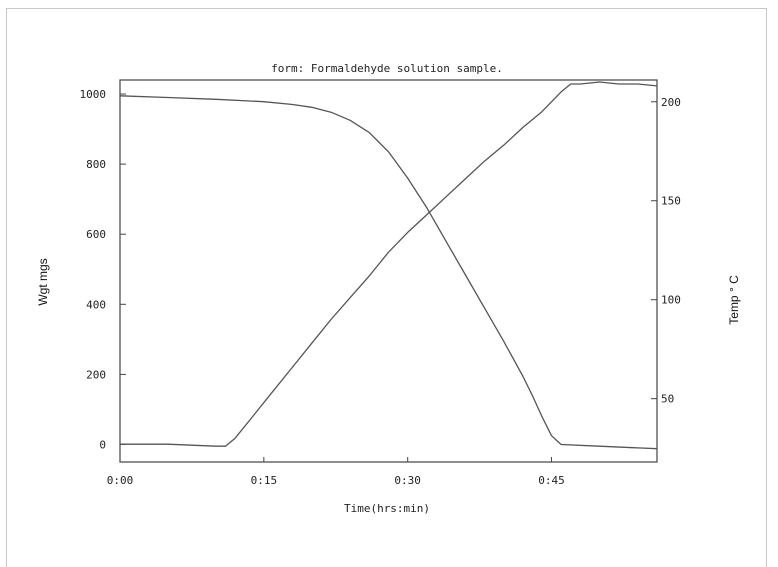 Image resolution: width=778 pixels, height=567 pixels. I want to click on x-tick-label: 0:00, so click(120, 480).